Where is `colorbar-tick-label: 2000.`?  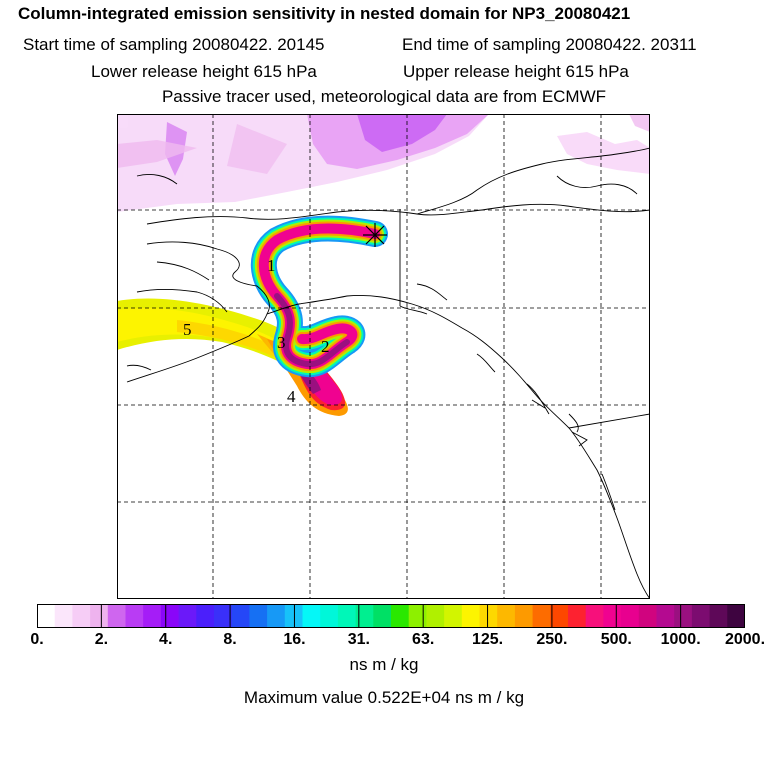 colorbar-tick-label: 2000. is located at coordinates (745, 639).